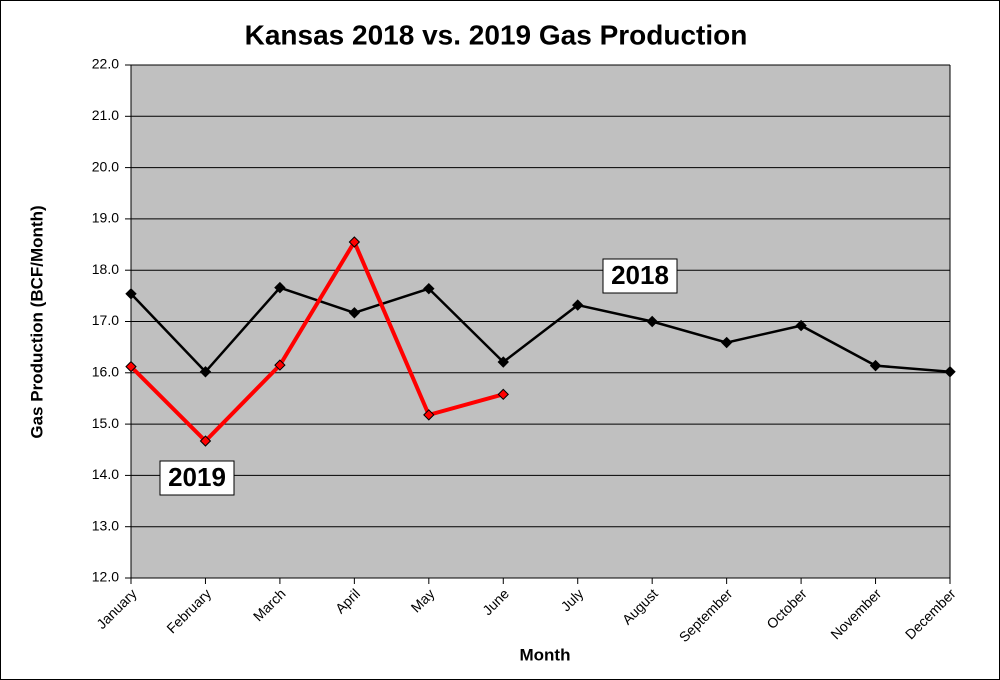 The height and width of the screenshot is (680, 1000). I want to click on series-label: 2018, so click(640, 275).